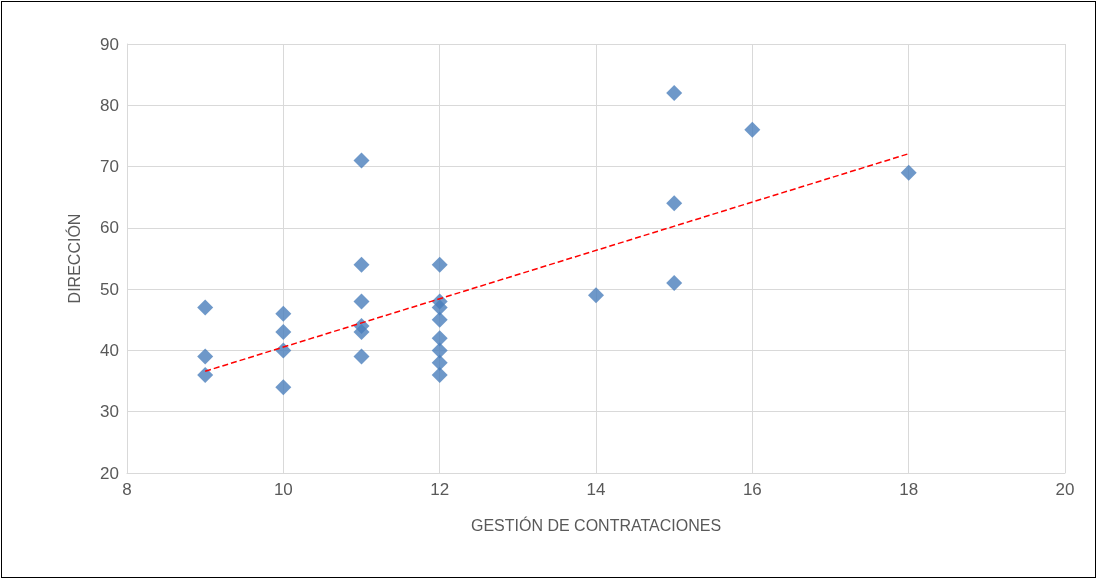  Describe the element at coordinates (909, 489) in the screenshot. I see `x-tick-label: 18` at that location.